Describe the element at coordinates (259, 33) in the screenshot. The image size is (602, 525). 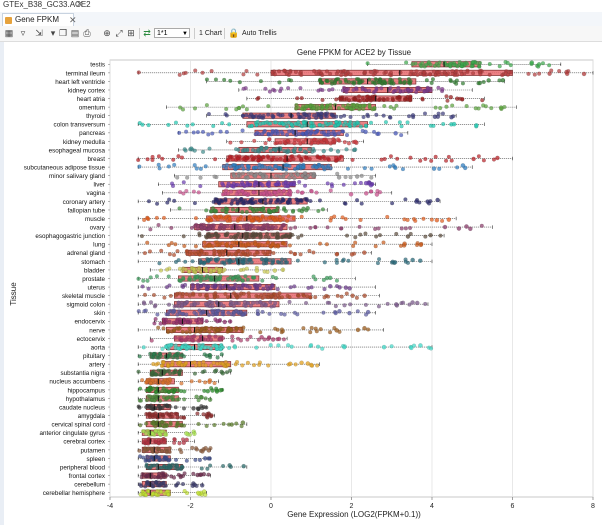
I see `auto-trellis-button: Auto Trellis` at that location.